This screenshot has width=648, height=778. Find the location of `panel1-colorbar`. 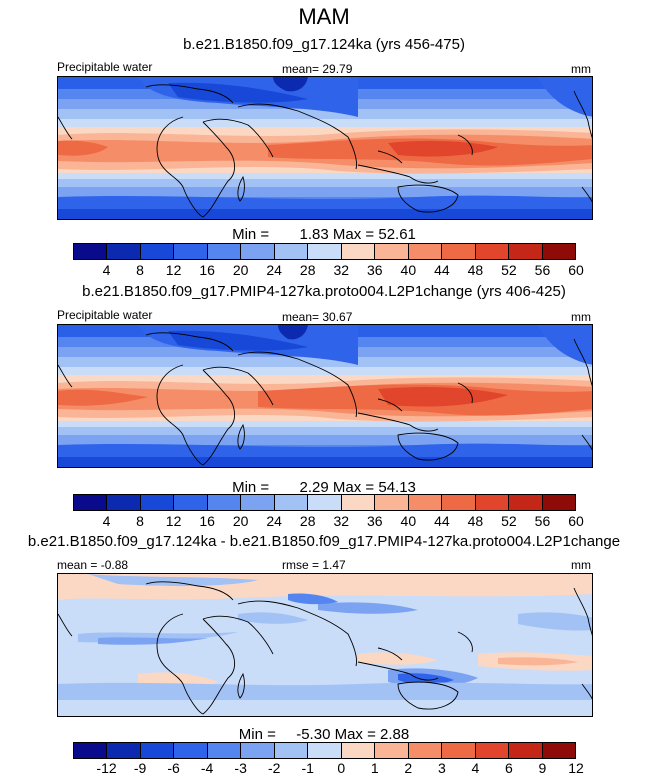

panel1-colorbar is located at coordinates (324, 251).